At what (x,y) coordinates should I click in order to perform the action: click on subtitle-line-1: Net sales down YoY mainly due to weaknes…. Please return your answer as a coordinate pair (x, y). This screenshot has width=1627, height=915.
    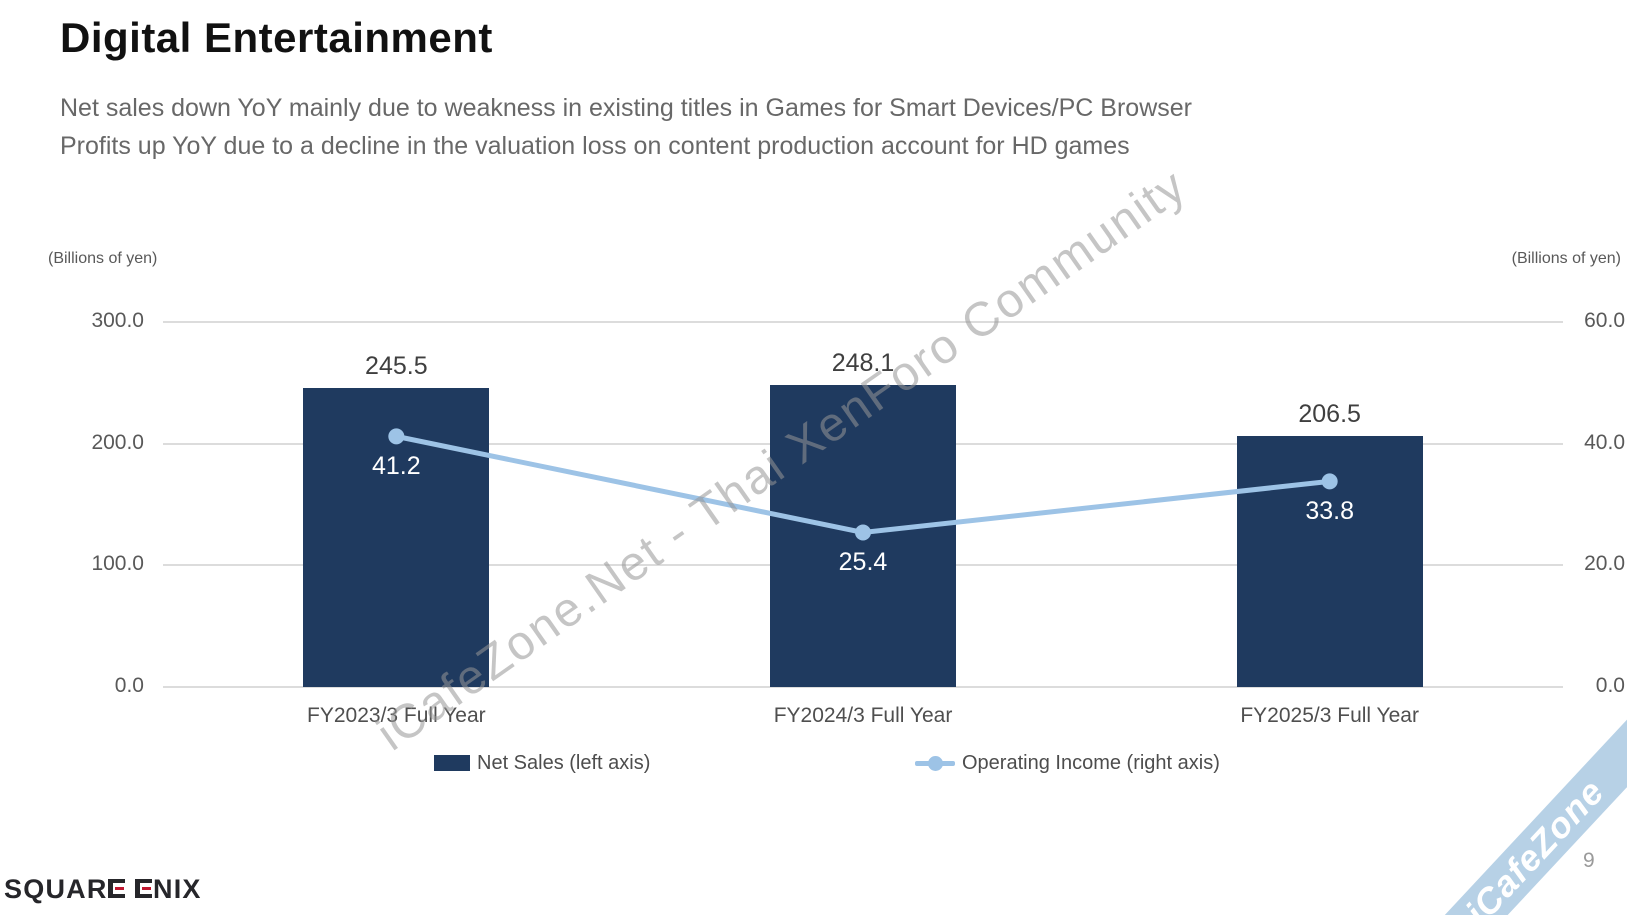
    Looking at the image, I should click on (626, 108).